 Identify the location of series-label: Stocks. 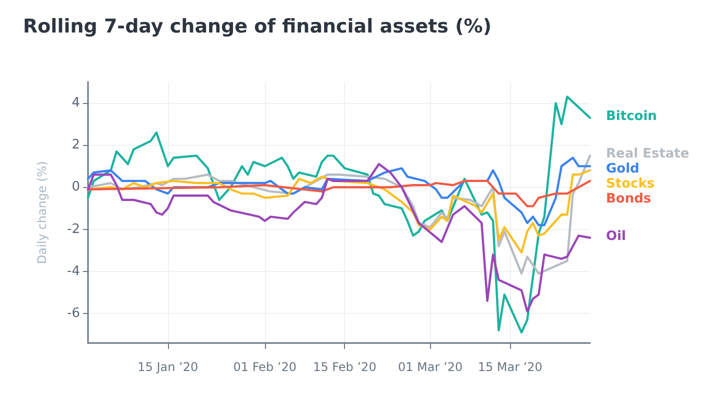
(630, 184).